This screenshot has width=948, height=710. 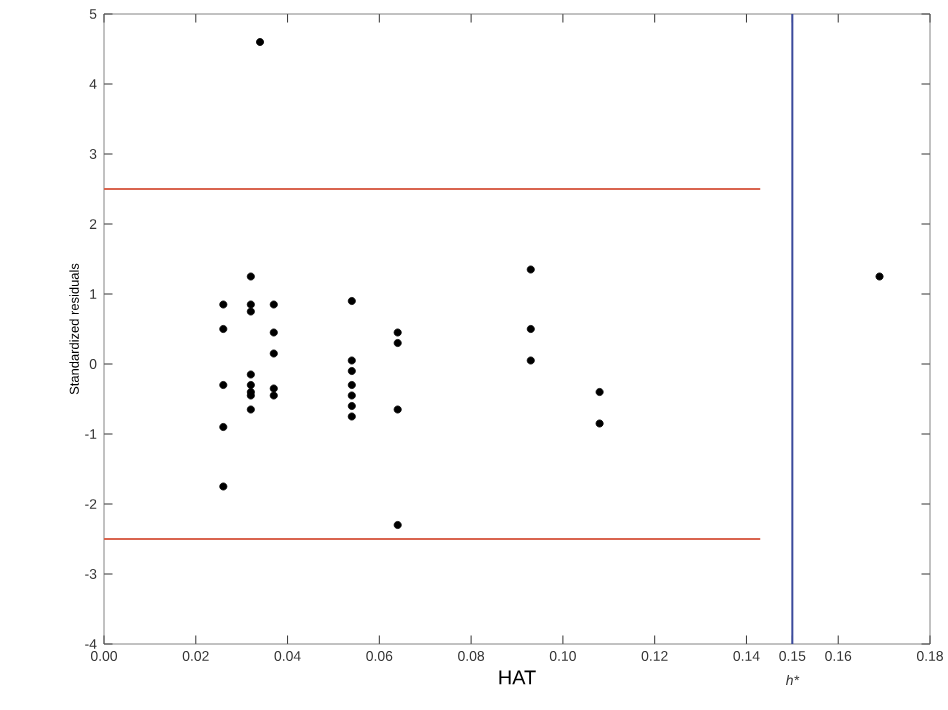 What do you see at coordinates (517, 677) in the screenshot?
I see `x-axis-title: HAT` at bounding box center [517, 677].